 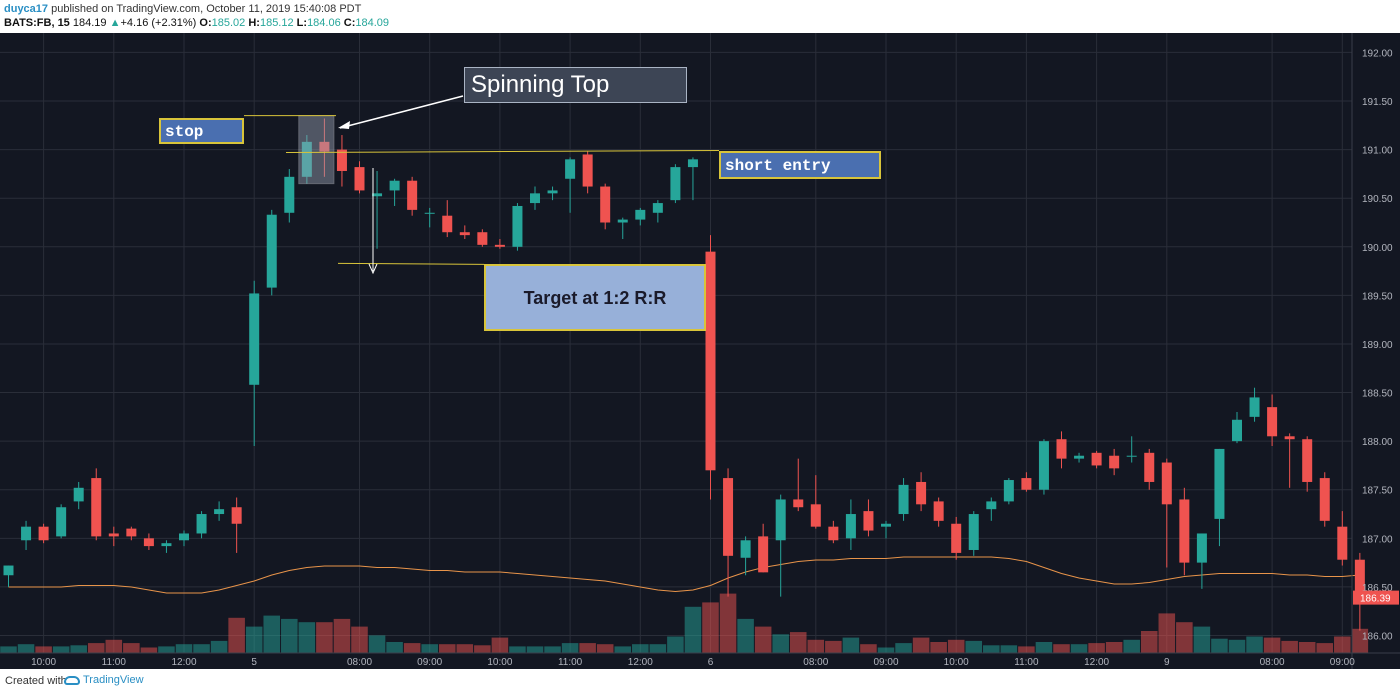 I want to click on high-label: H:, so click(x=254, y=23).